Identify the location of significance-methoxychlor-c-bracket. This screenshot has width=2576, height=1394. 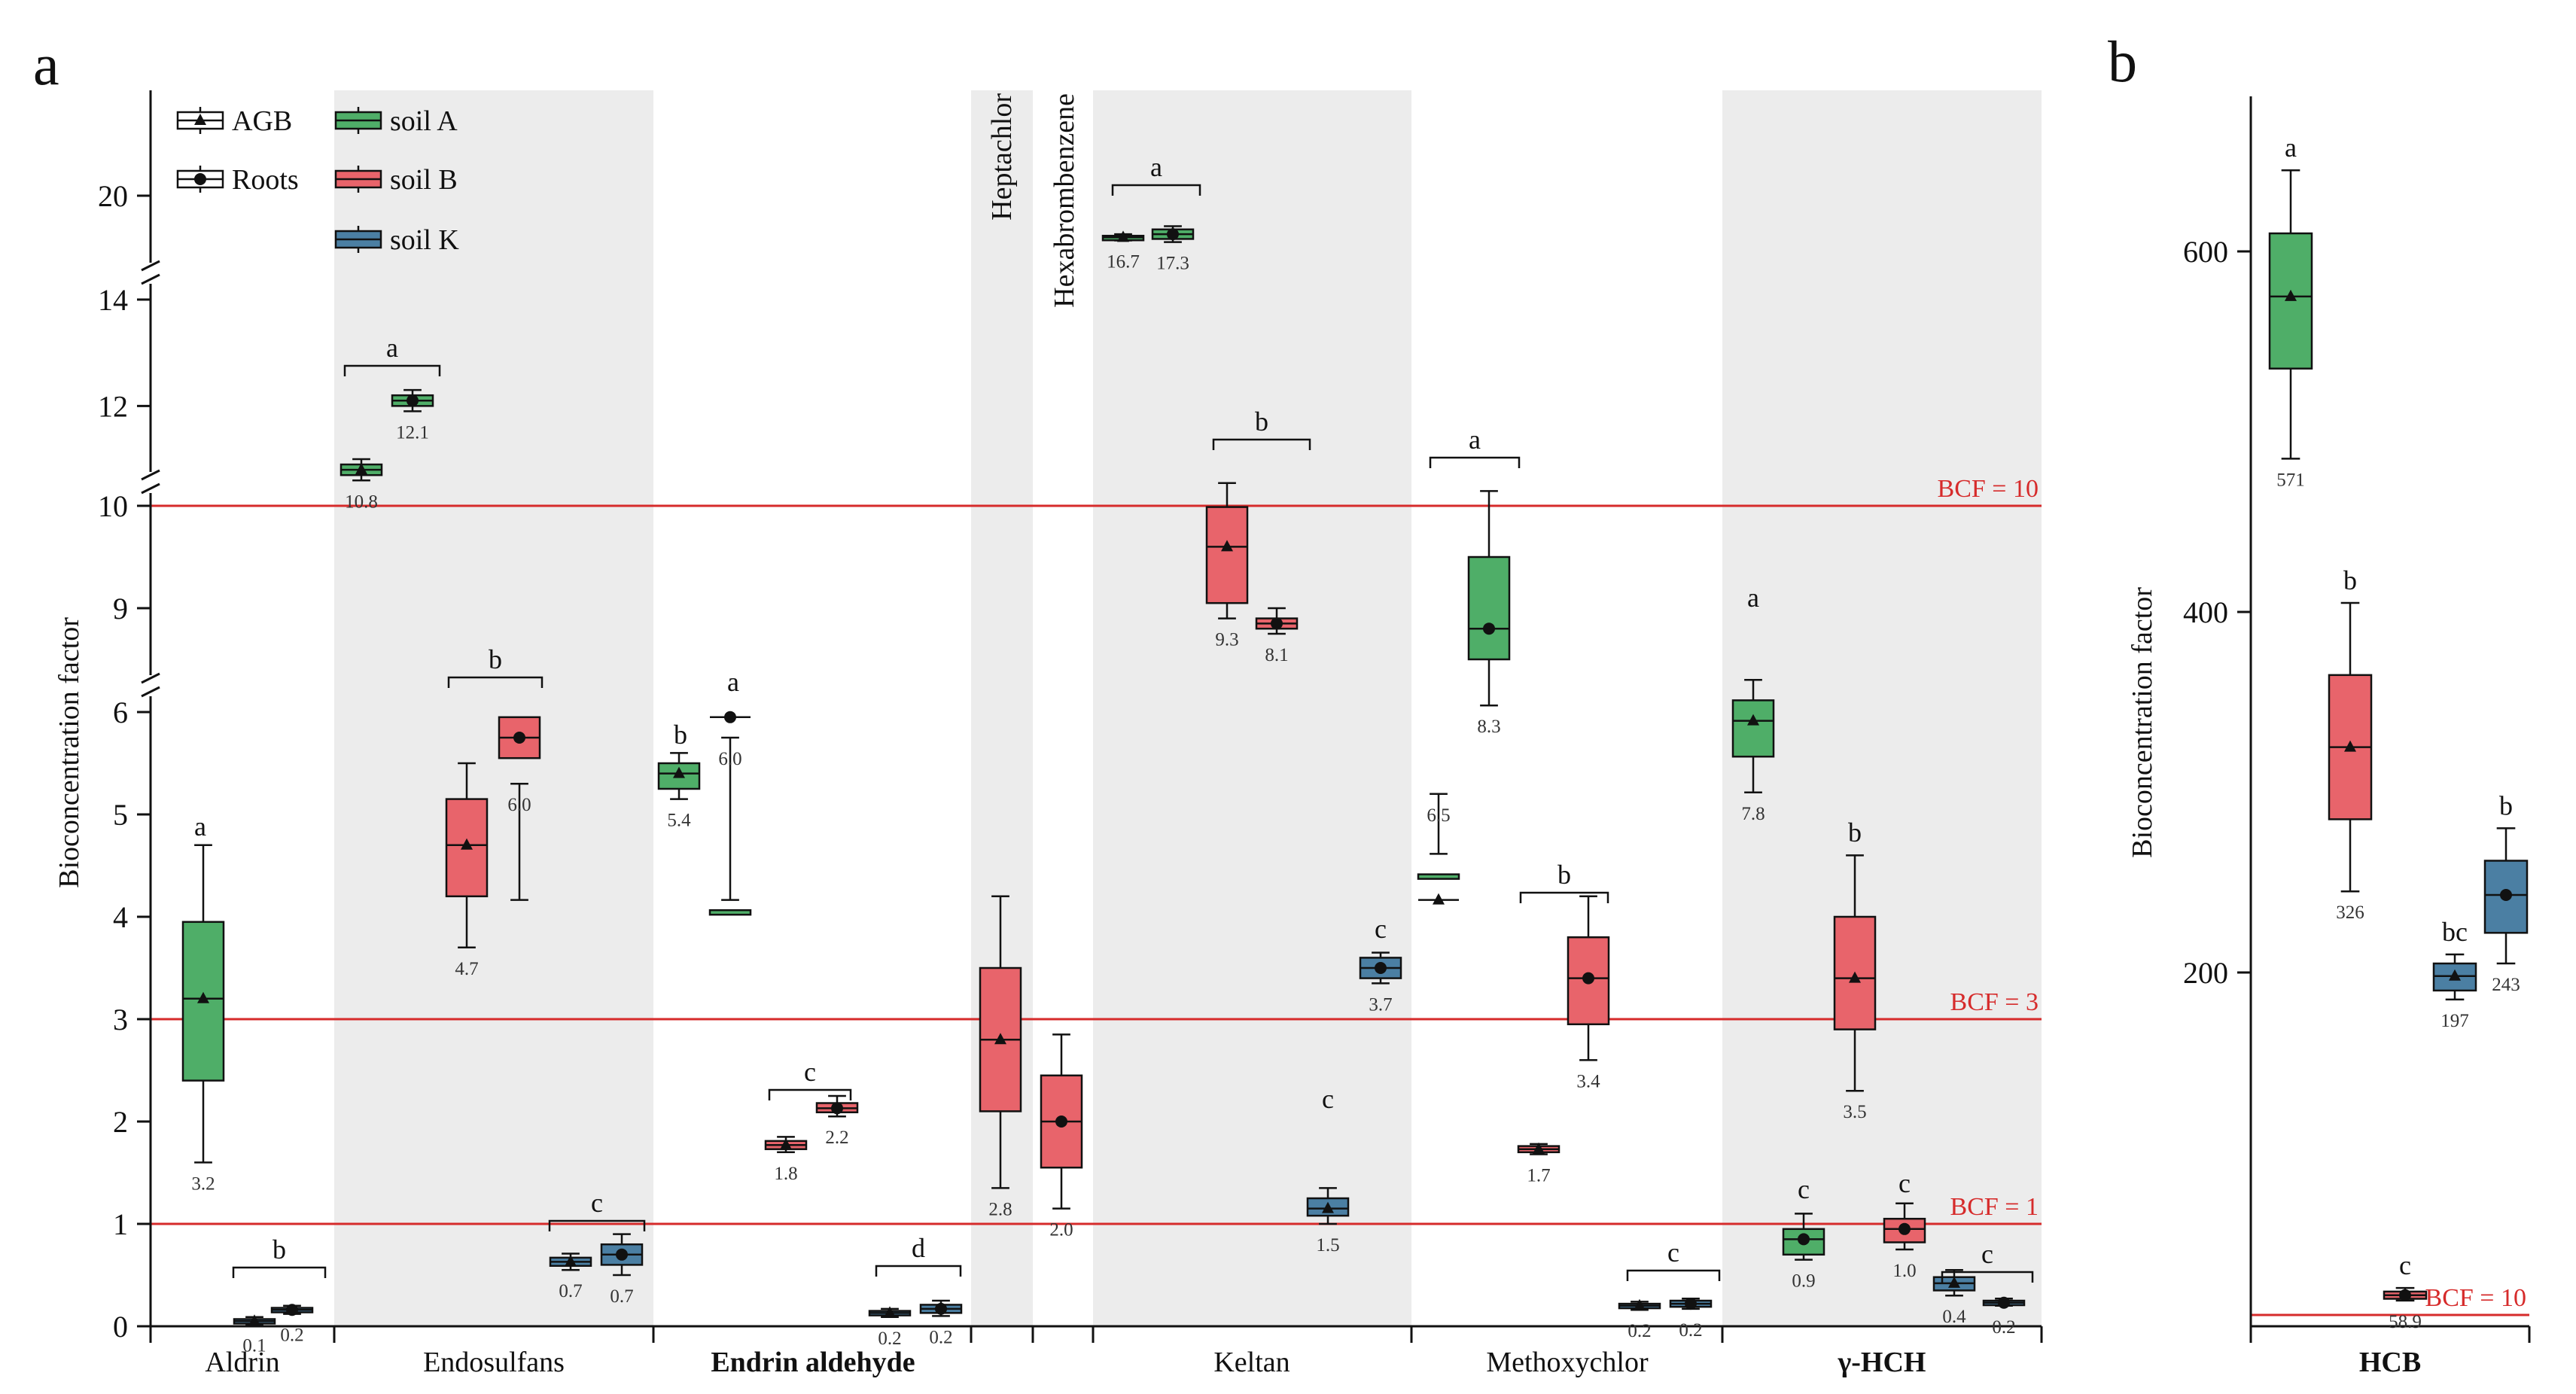
(1674, 1275).